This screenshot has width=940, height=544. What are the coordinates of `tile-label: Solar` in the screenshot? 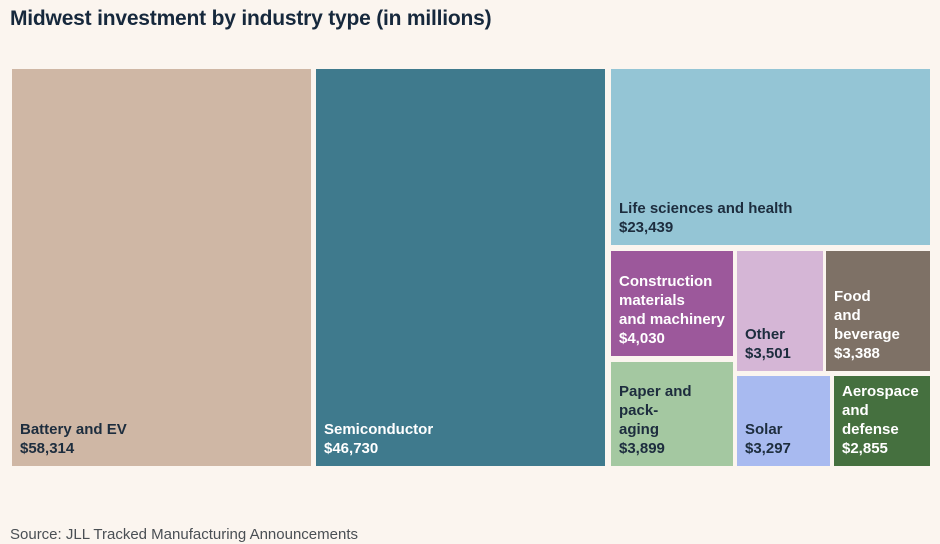 It's located at (764, 429).